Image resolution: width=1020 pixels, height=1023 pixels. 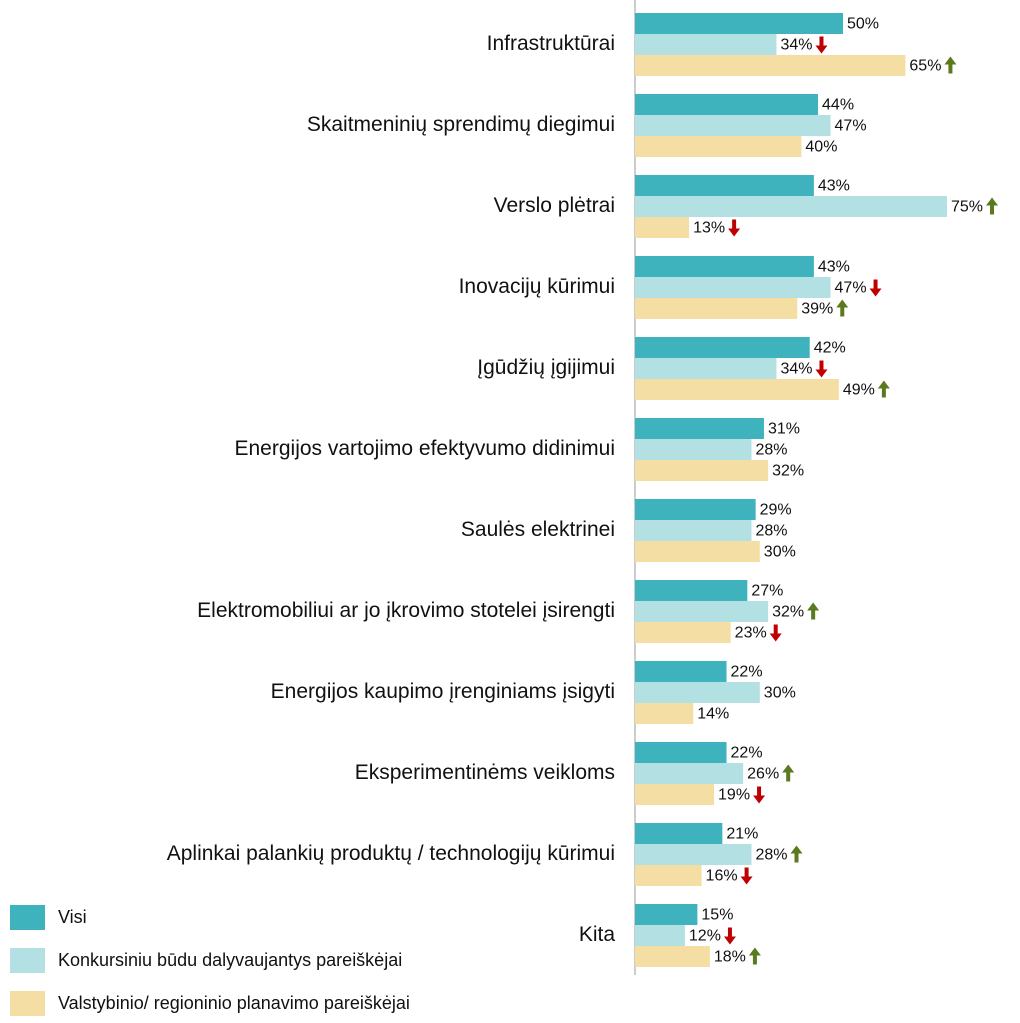 I want to click on category-label: Kita, so click(x=597, y=934).